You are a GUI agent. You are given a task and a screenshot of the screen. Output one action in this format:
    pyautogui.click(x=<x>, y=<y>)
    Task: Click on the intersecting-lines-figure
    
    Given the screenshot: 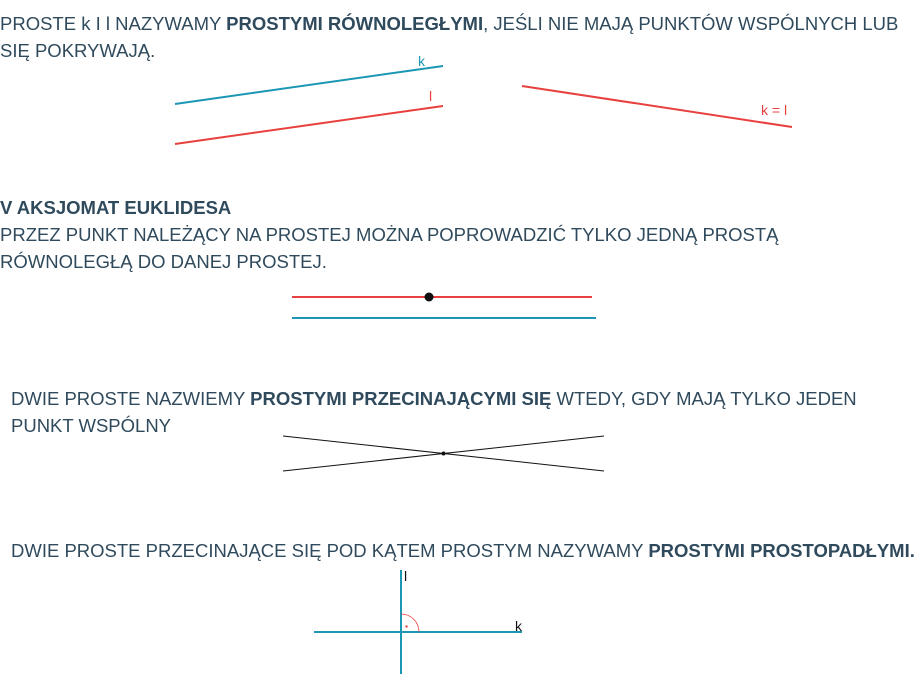 What is the action you would take?
    pyautogui.click(x=443, y=453)
    